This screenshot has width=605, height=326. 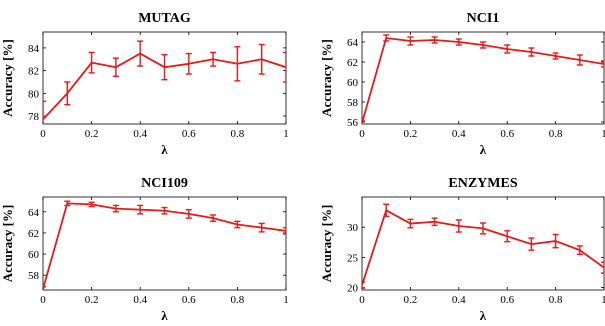 I want to click on y-tick-label: 56, so click(x=353, y=123).